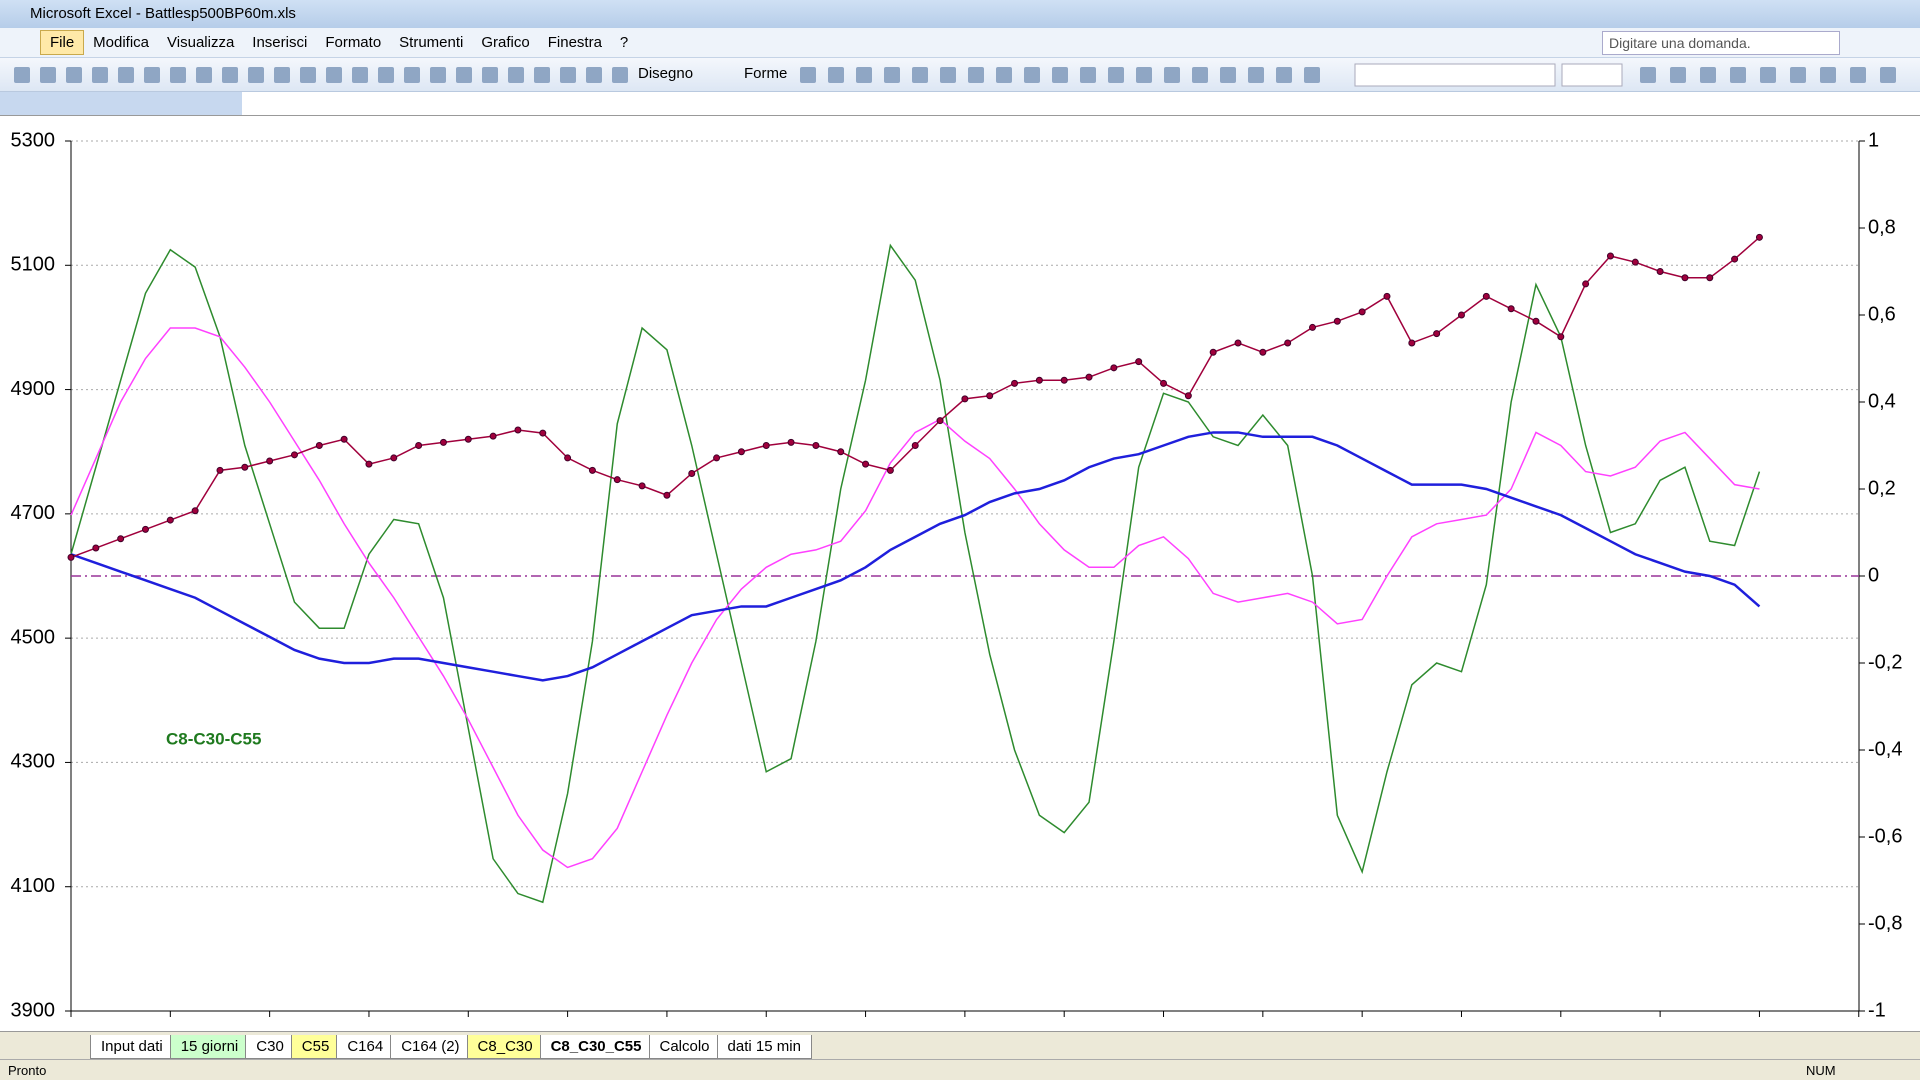 The image size is (1920, 1081). What do you see at coordinates (505, 42) in the screenshot?
I see `menu-item: Grafico` at bounding box center [505, 42].